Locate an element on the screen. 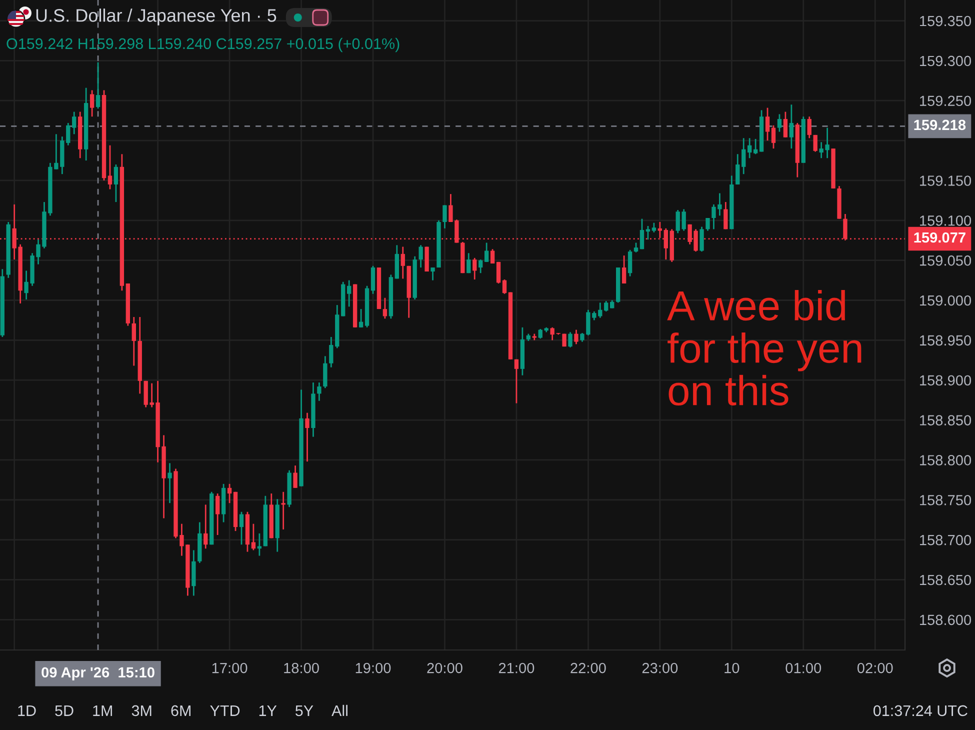 This screenshot has height=730, width=975. x-tick-label: 18:00 is located at coordinates (301, 668).